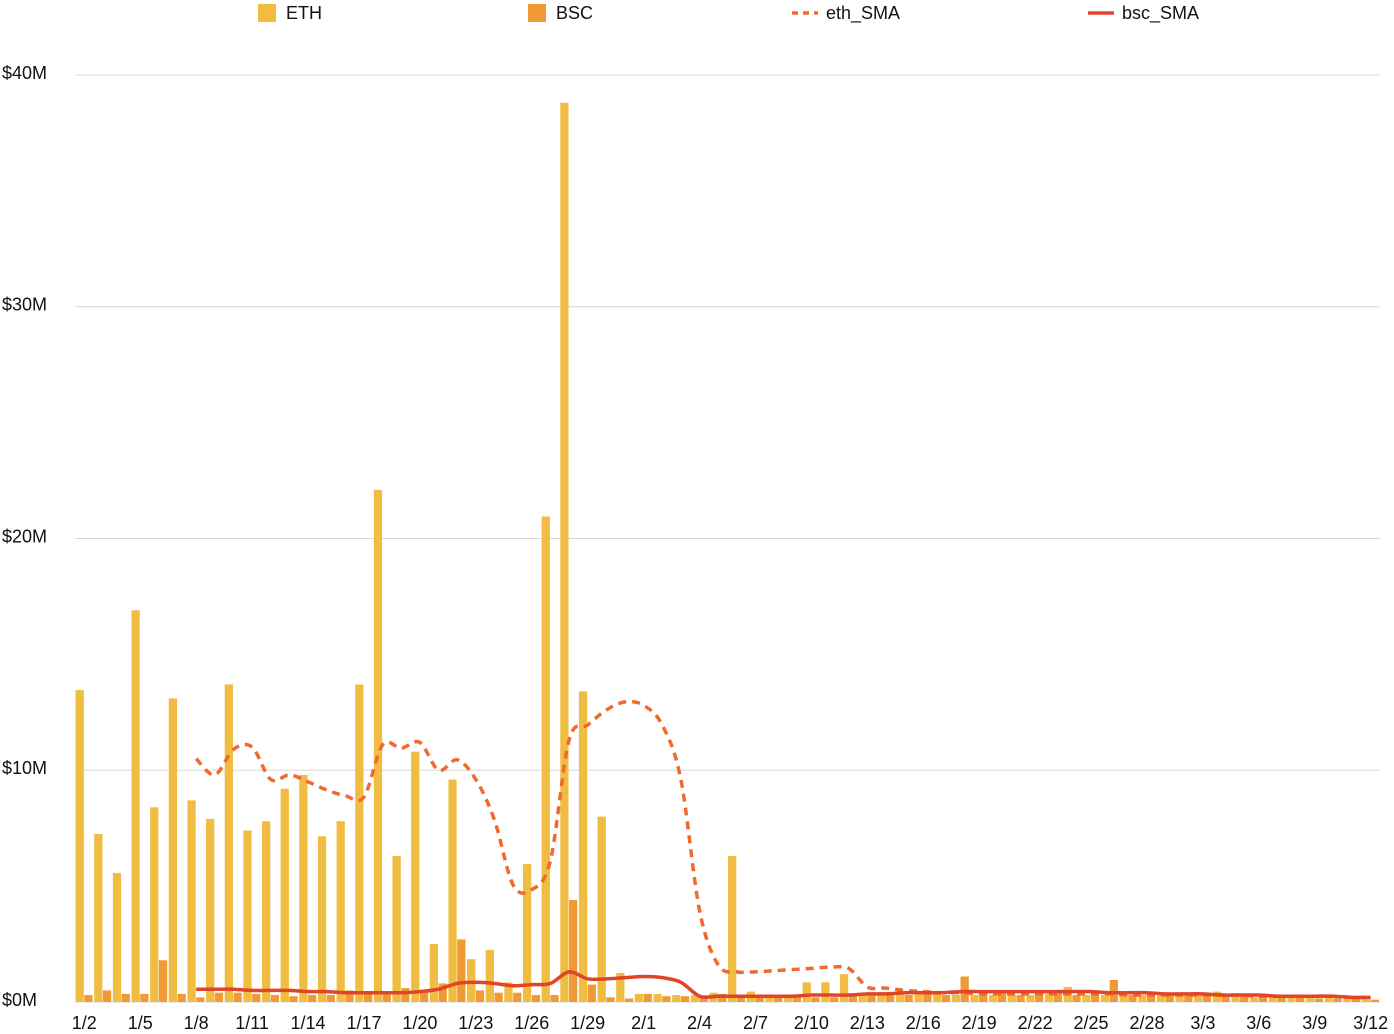 The width and height of the screenshot is (1394, 1034). What do you see at coordinates (863, 13) in the screenshot?
I see `legend-label: eth_SMA` at bounding box center [863, 13].